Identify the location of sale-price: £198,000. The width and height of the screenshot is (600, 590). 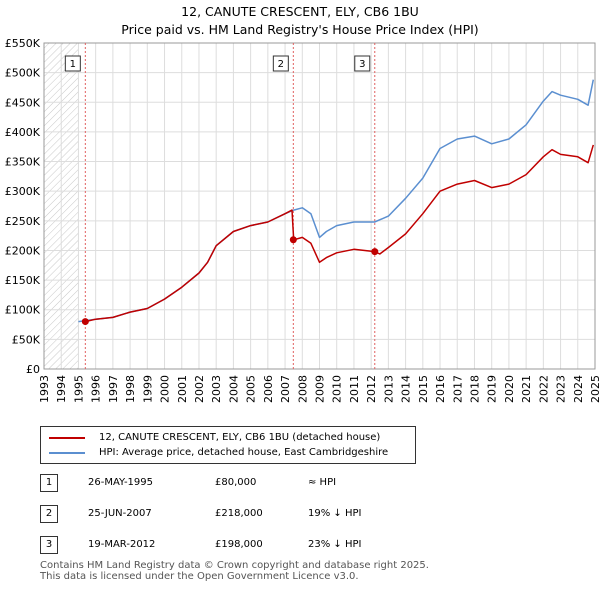
(239, 544).